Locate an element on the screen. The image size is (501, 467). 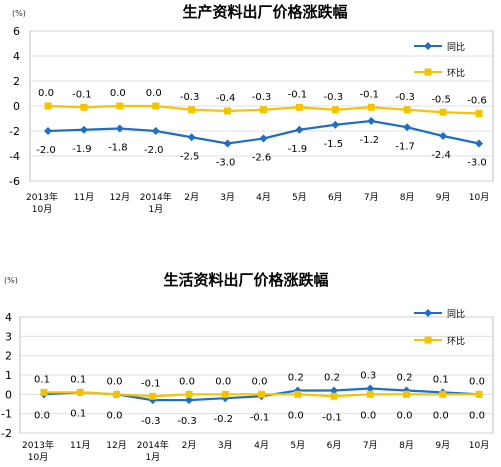
producer-data-label-环比: -0.5 is located at coordinates (441, 99).